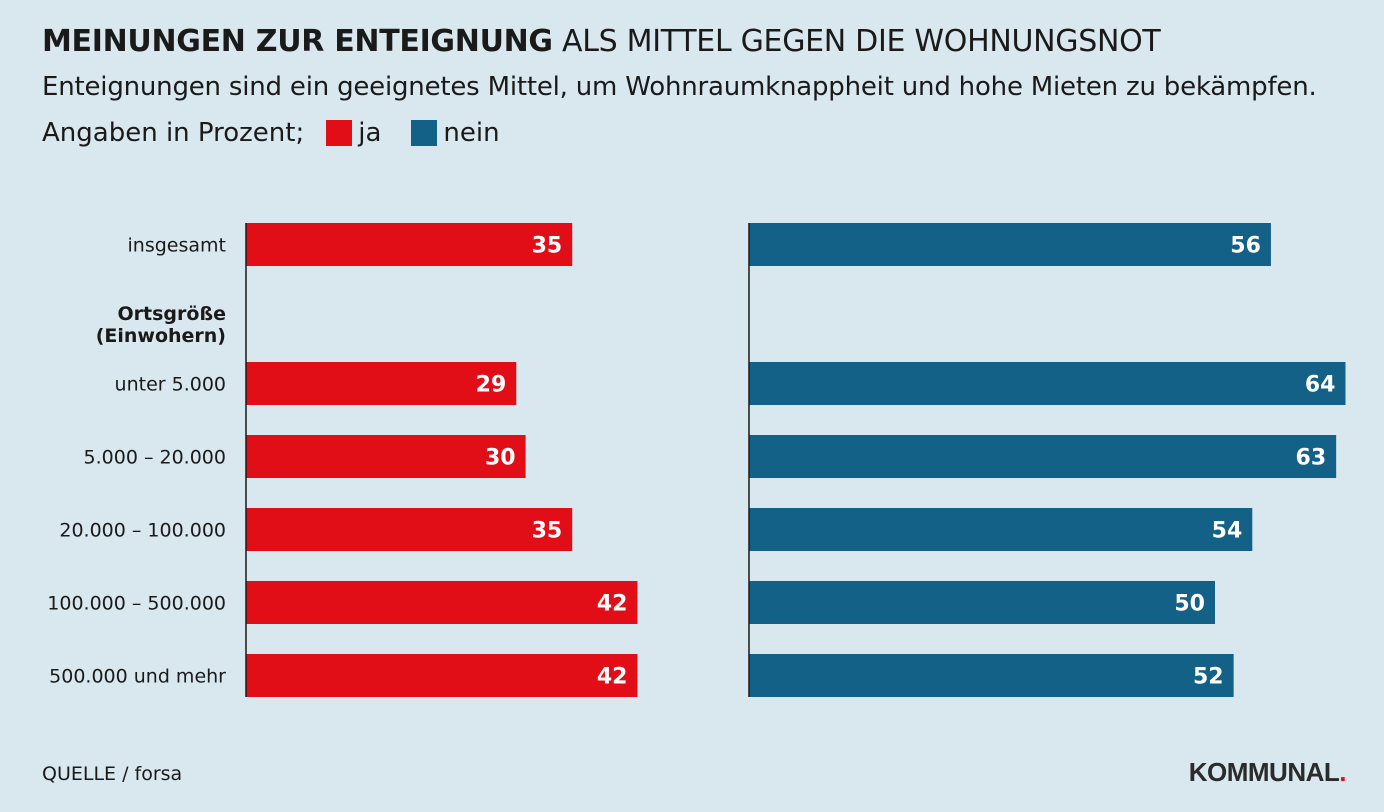 The height and width of the screenshot is (812, 1384). I want to click on category-label: 500.000 und mehr, so click(137, 677).